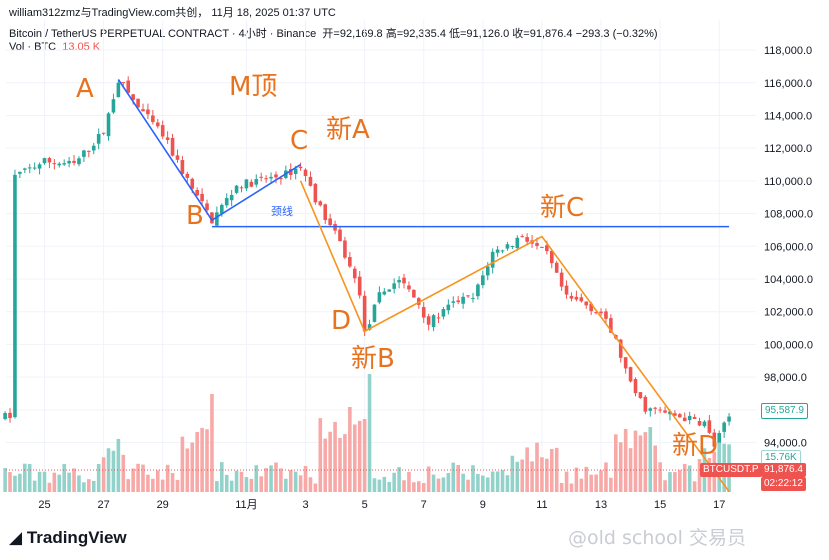  I want to click on last-price-tag: 95,587.9, so click(784, 411).